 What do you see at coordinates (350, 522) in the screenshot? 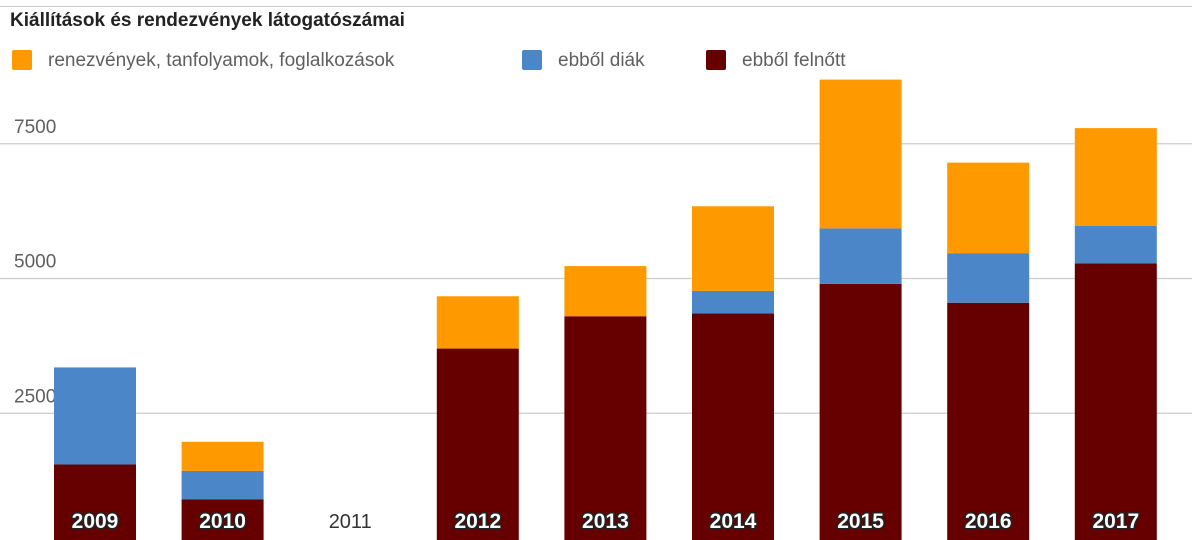
I see `x-tick-label: 2011` at bounding box center [350, 522].